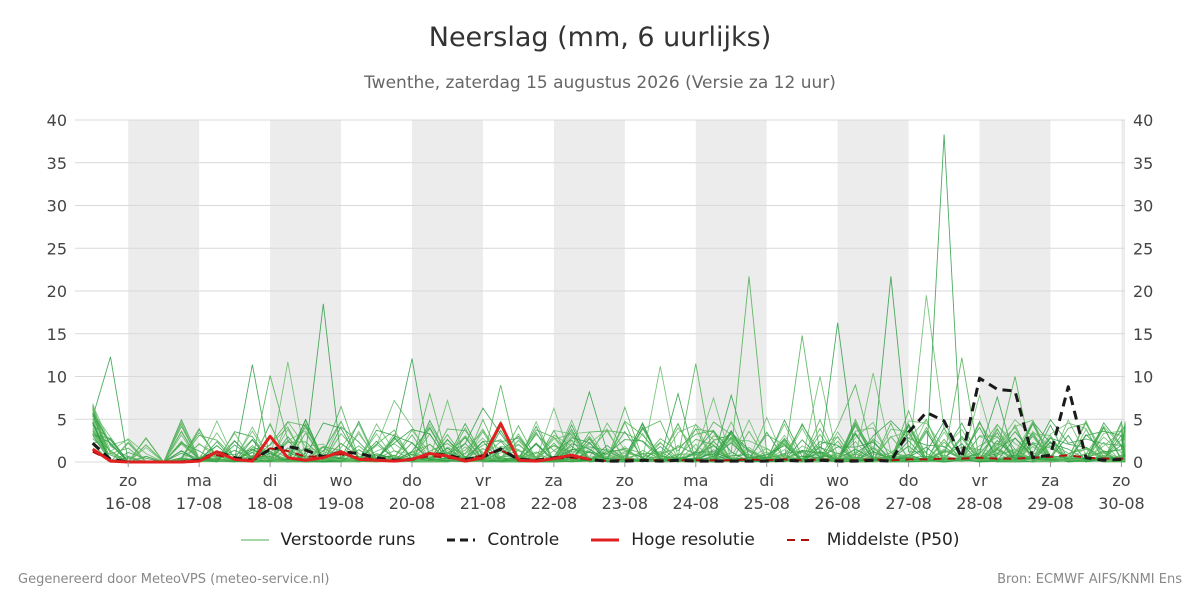 The image size is (1200, 600). I want to click on x-tick-date: 25-08, so click(766, 503).